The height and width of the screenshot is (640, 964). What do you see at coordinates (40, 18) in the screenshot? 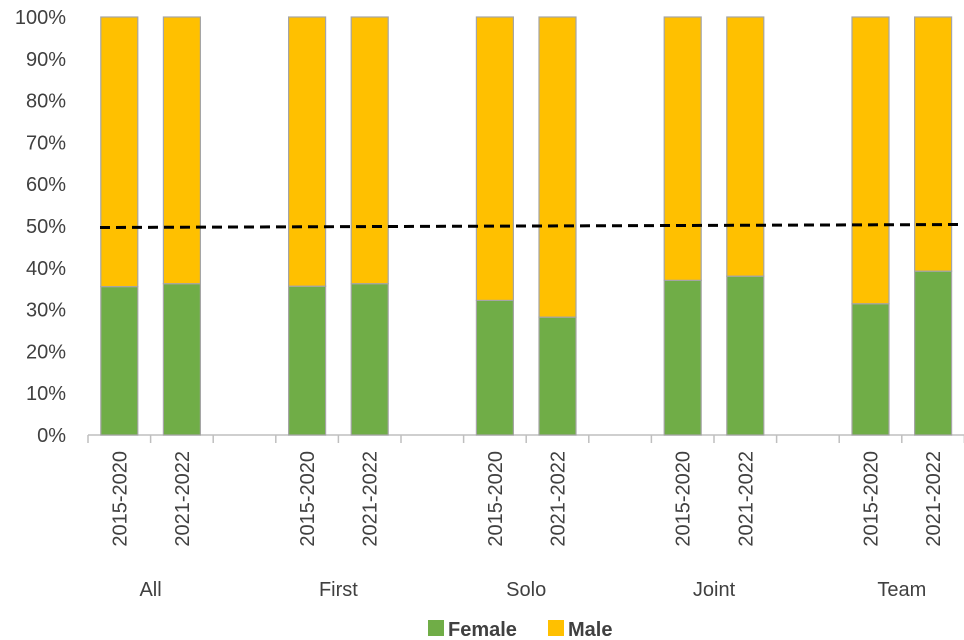
I see `y-tick-label: 100%` at bounding box center [40, 18].